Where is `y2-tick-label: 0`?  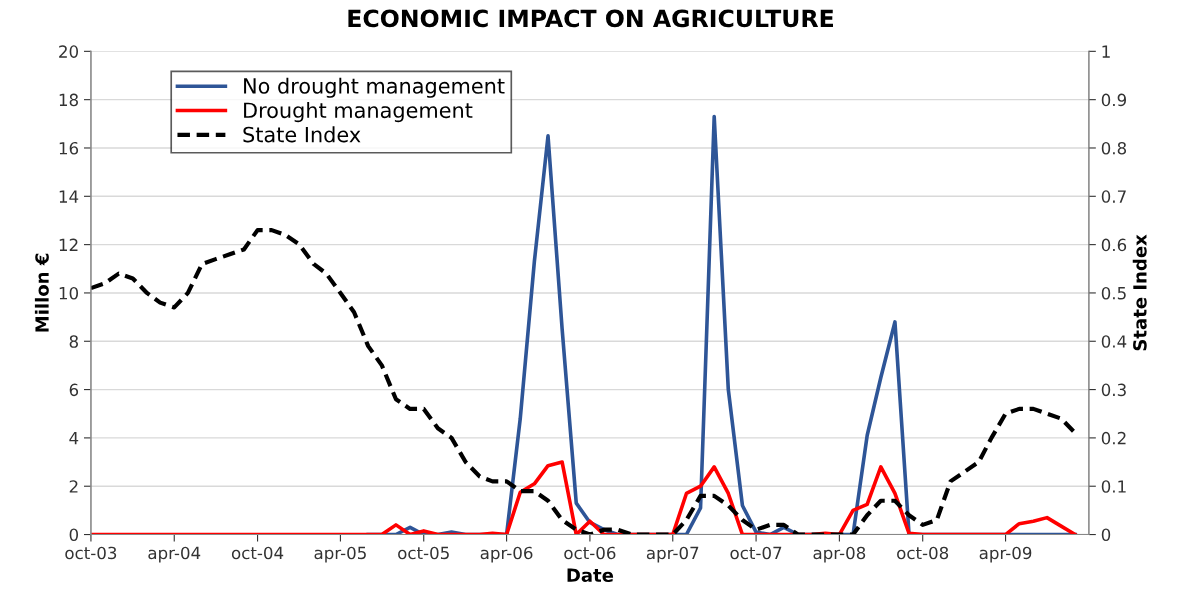
y2-tick-label: 0 is located at coordinates (1106, 535).